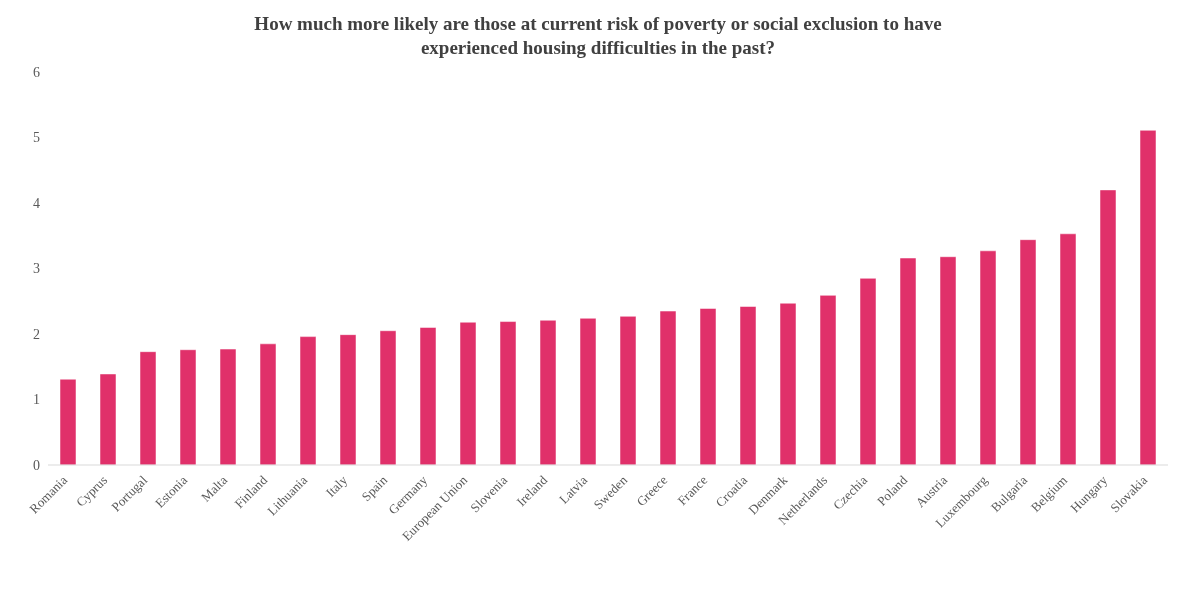 This screenshot has height=610, width=1198. I want to click on y-tick-label: 2, so click(36, 334).